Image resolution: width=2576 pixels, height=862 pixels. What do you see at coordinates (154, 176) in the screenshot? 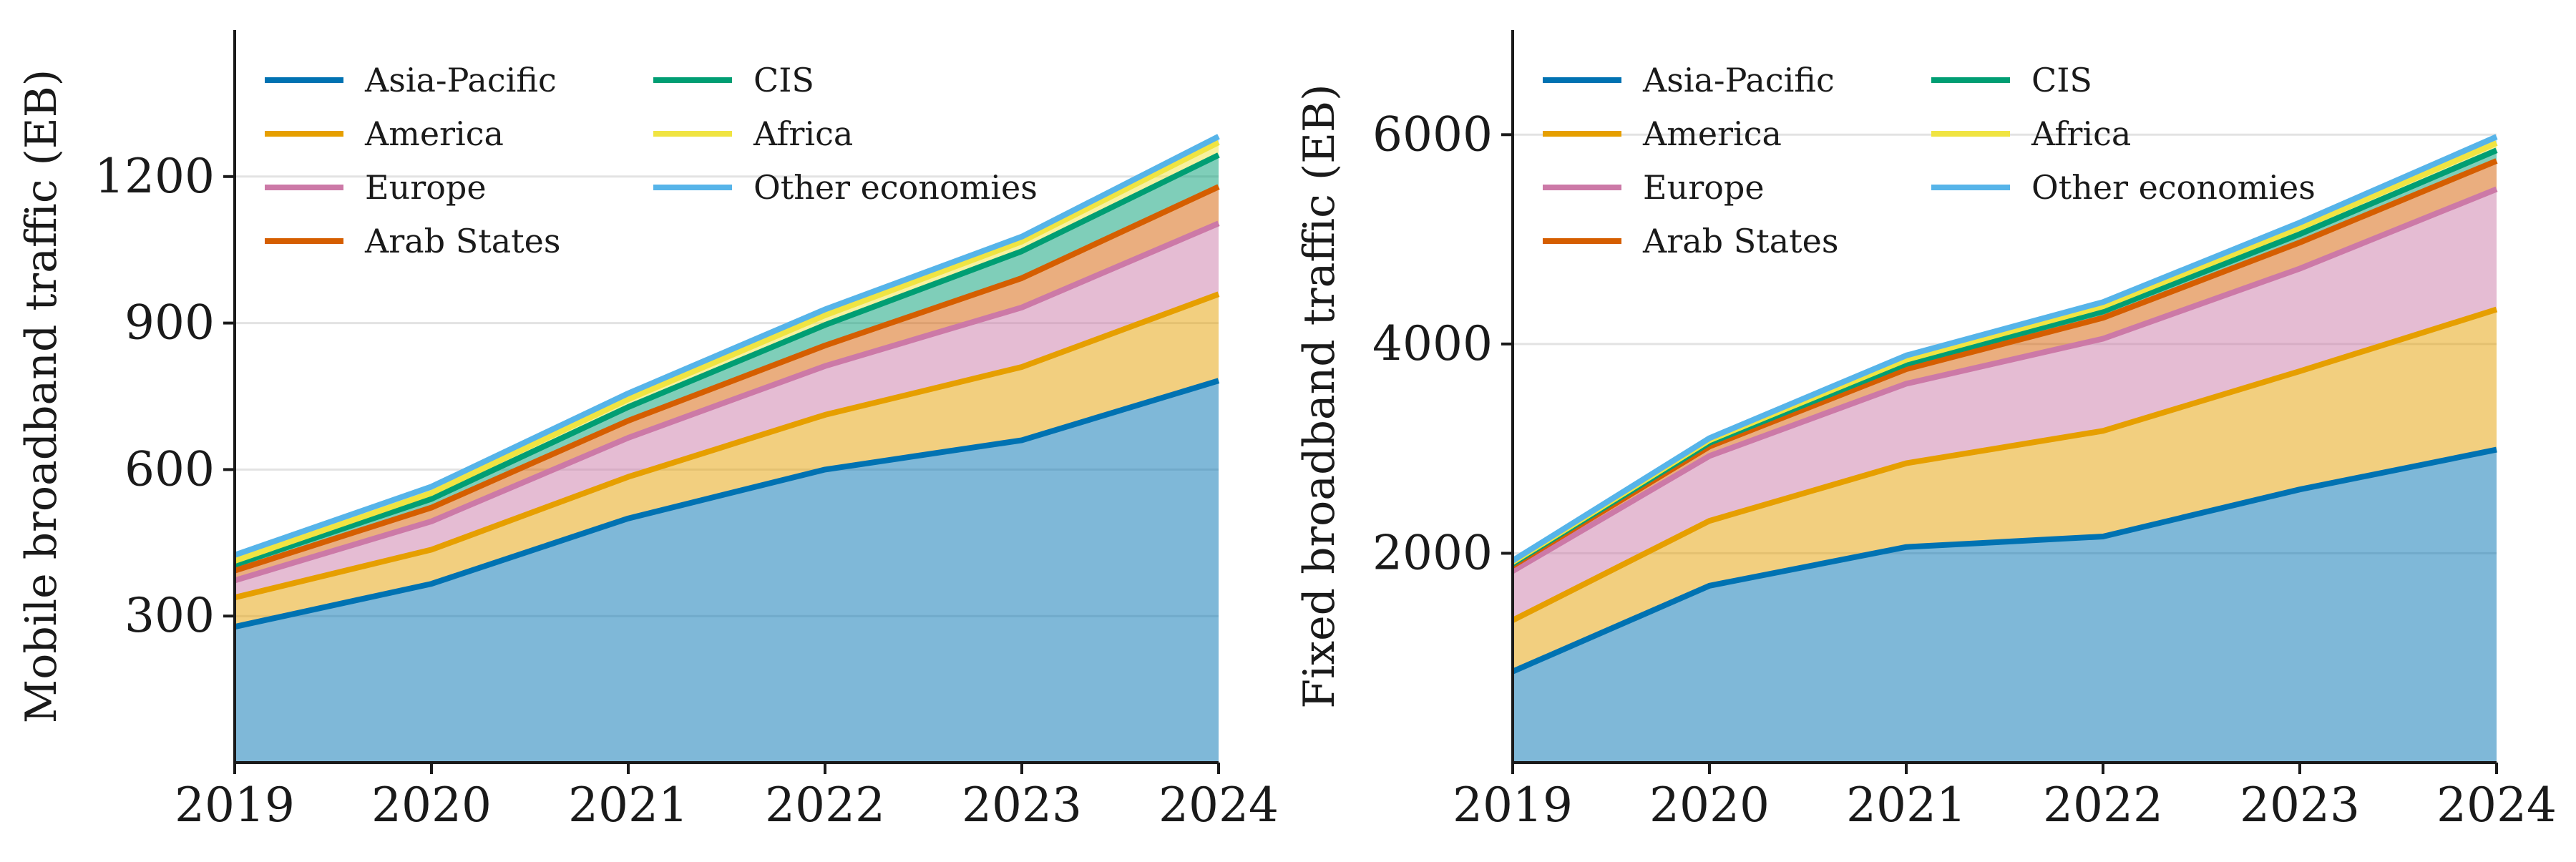
I see `y-tick-label: 1200` at bounding box center [154, 176].